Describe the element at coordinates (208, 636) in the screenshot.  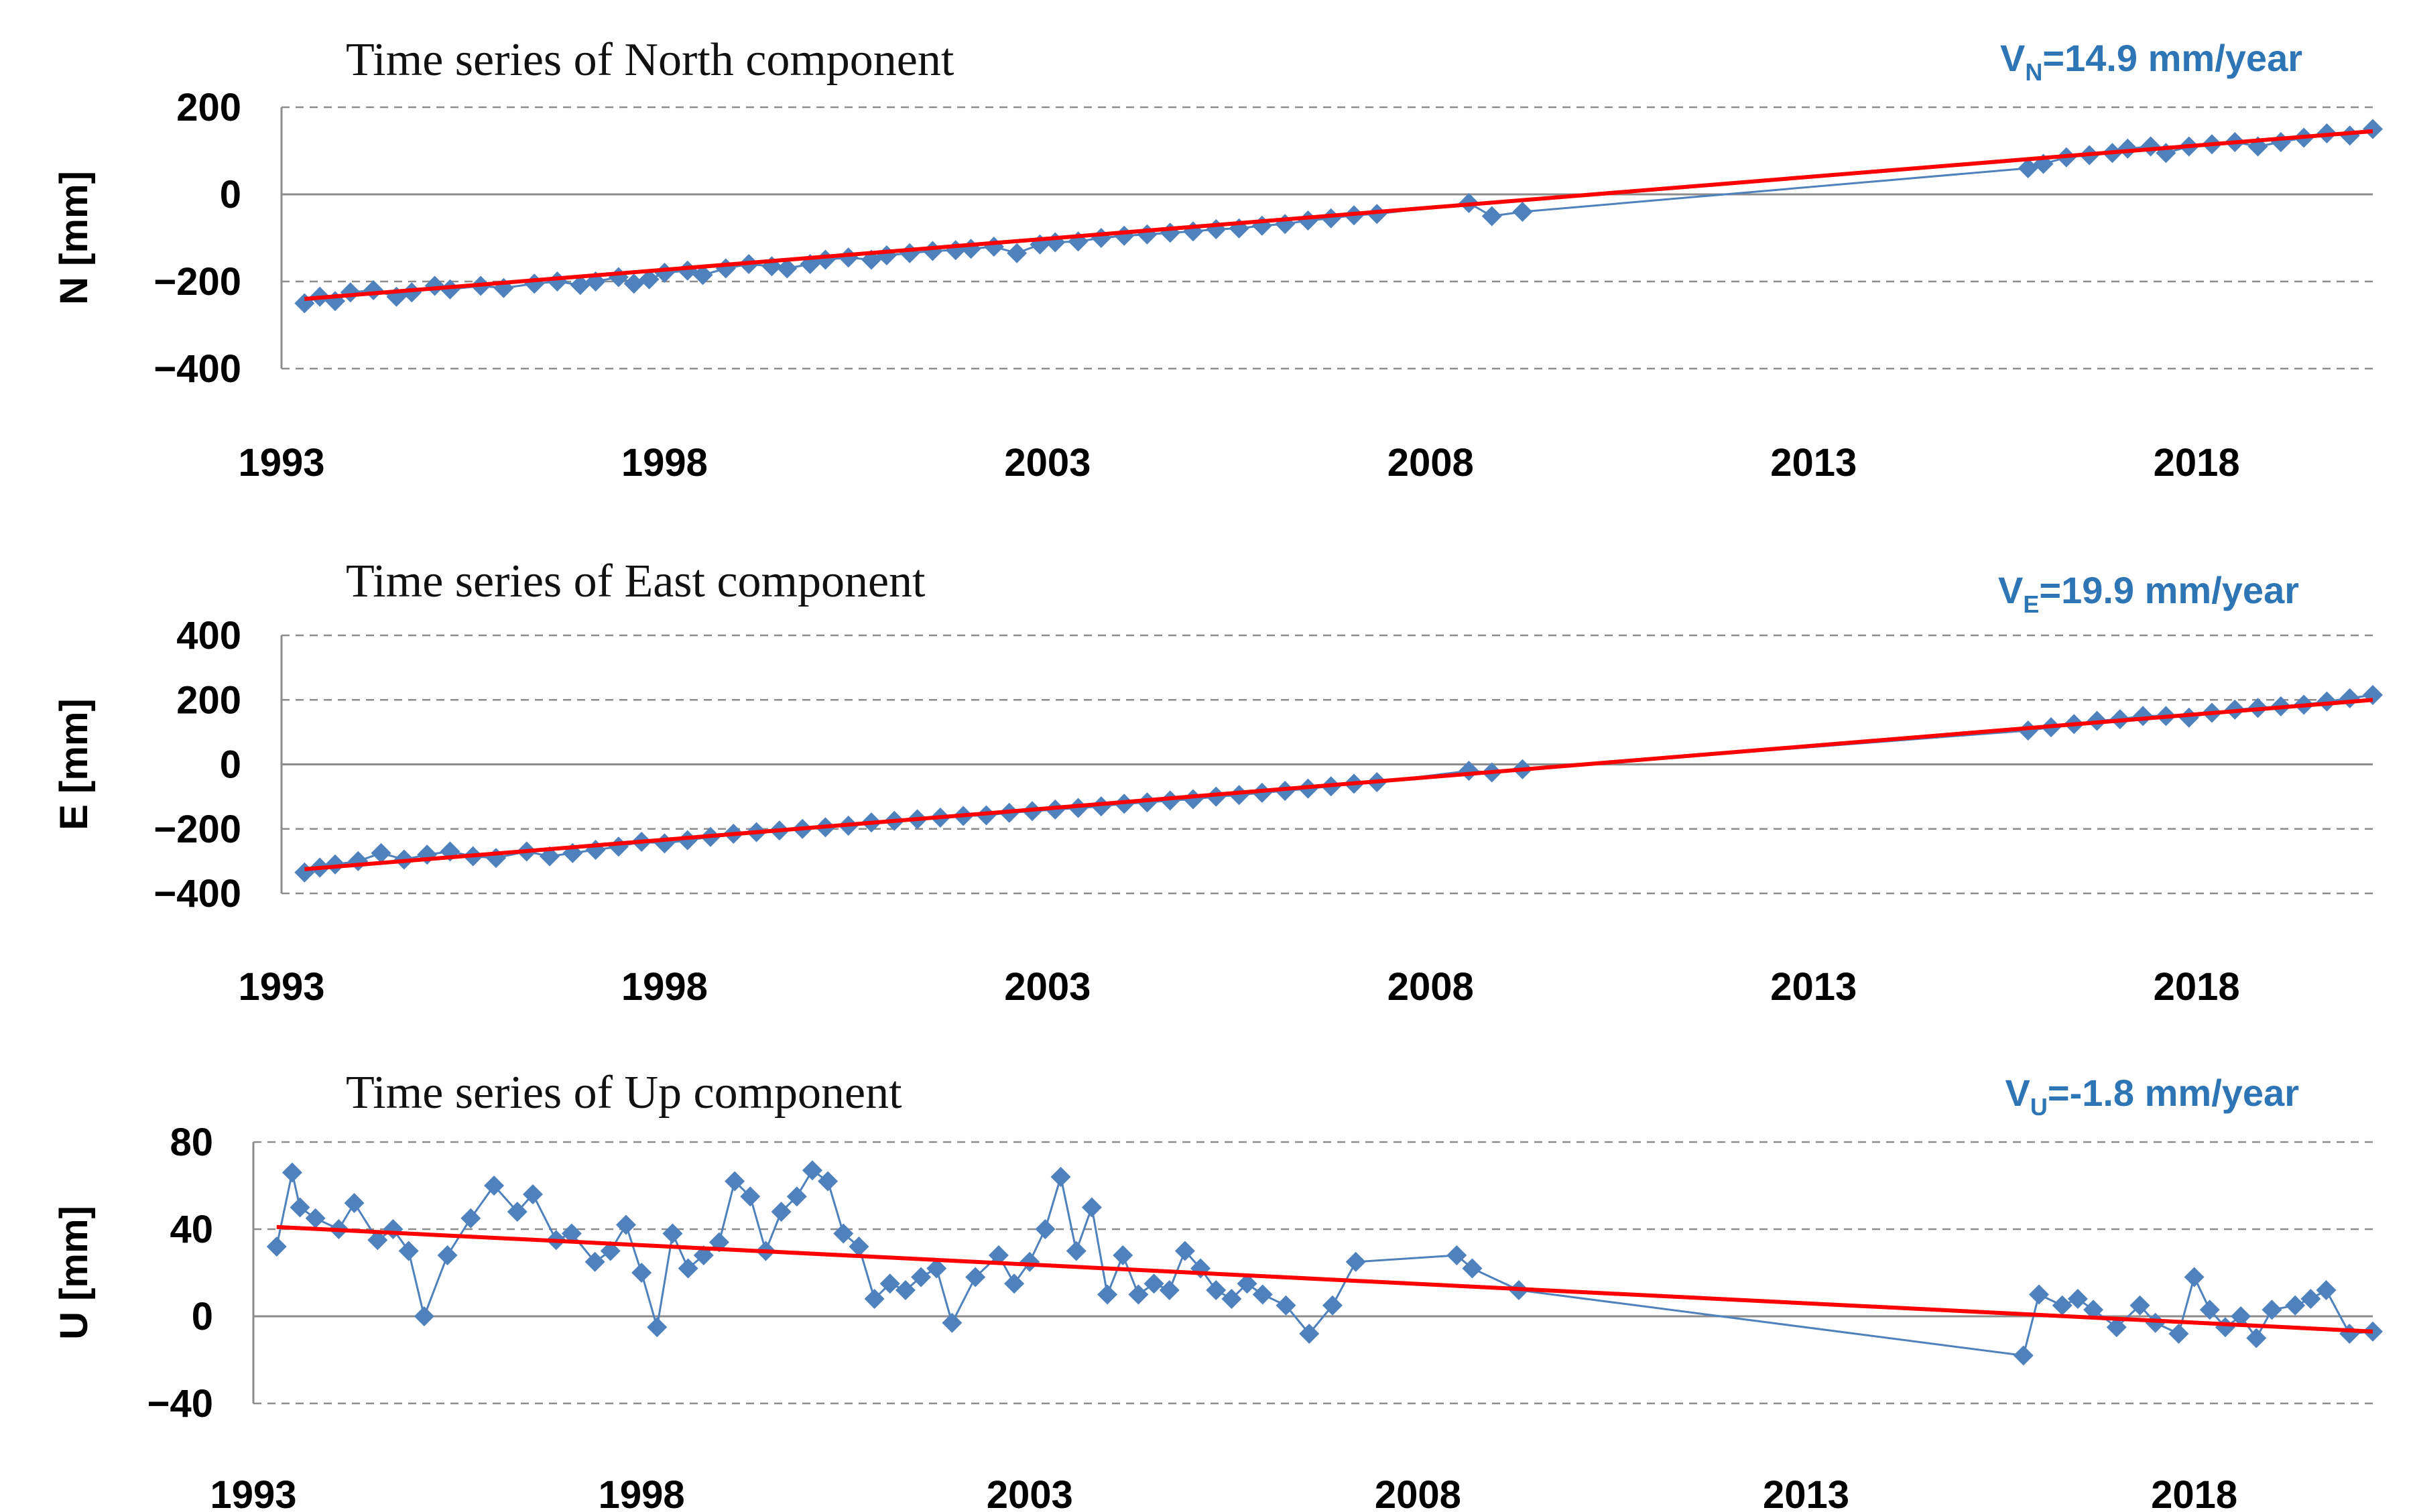
I see `y-tick-label: 400` at that location.